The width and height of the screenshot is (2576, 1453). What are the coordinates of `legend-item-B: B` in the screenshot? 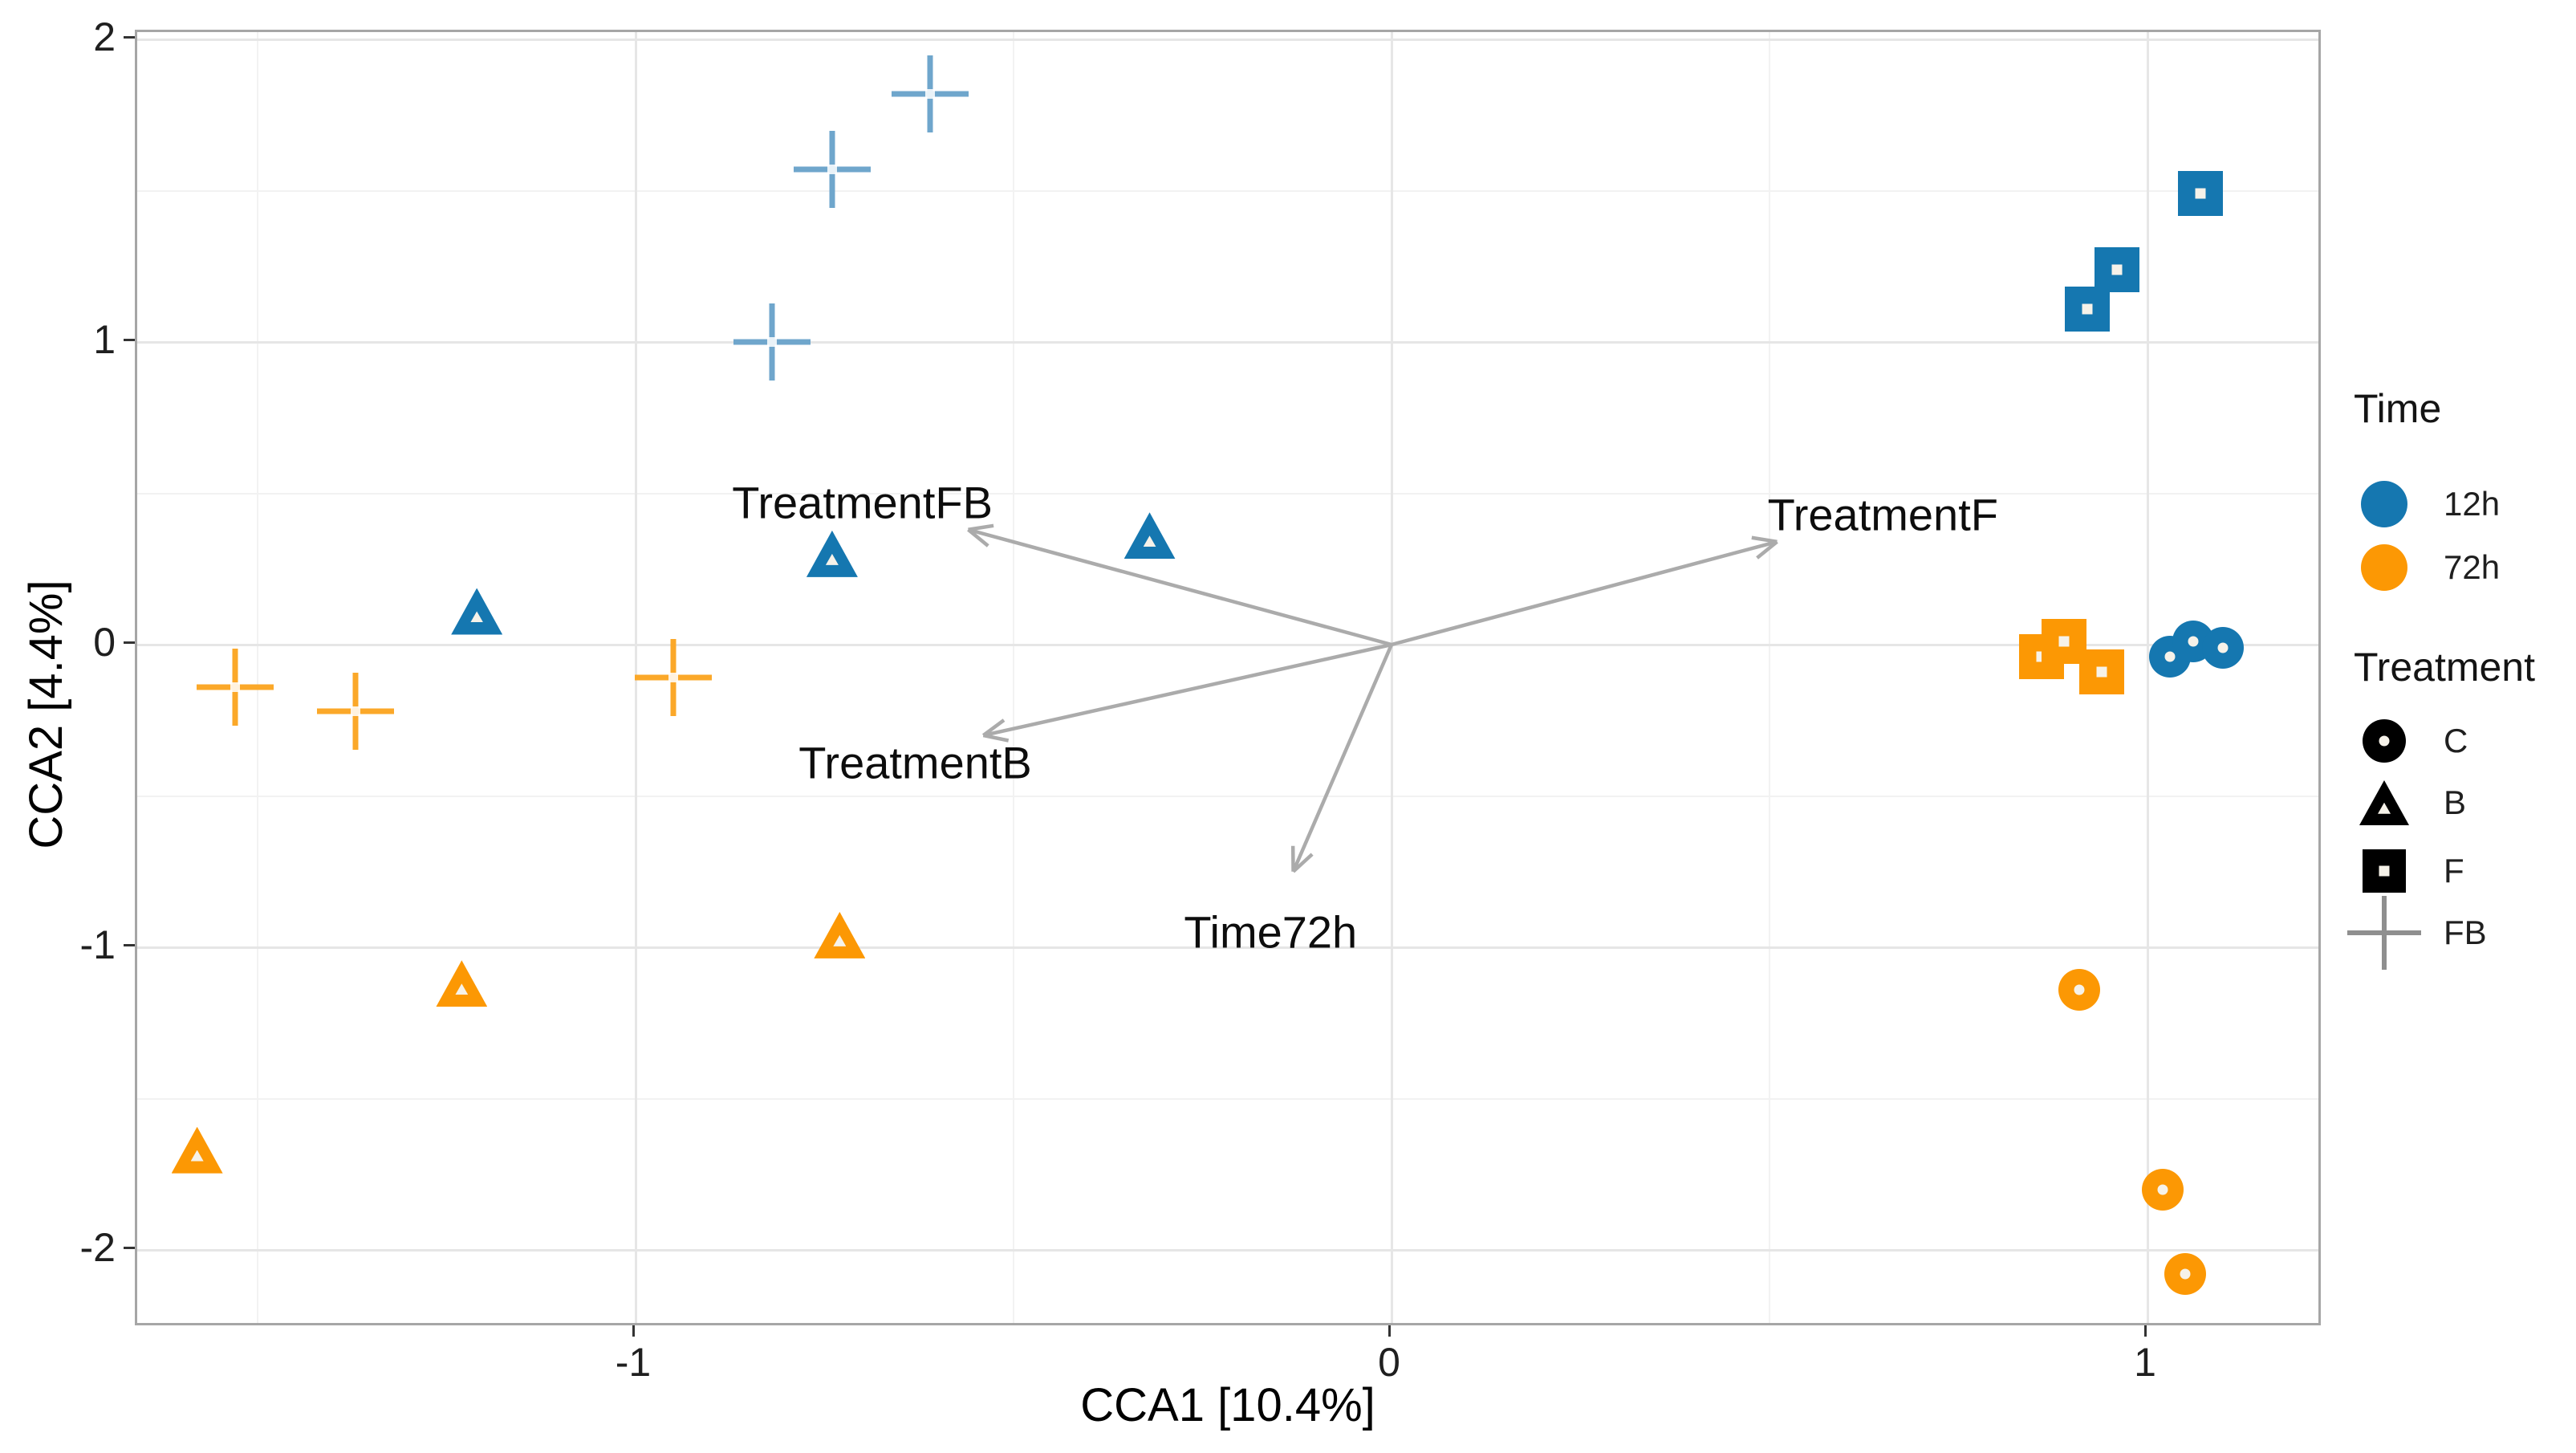 It's located at (2402, 802).